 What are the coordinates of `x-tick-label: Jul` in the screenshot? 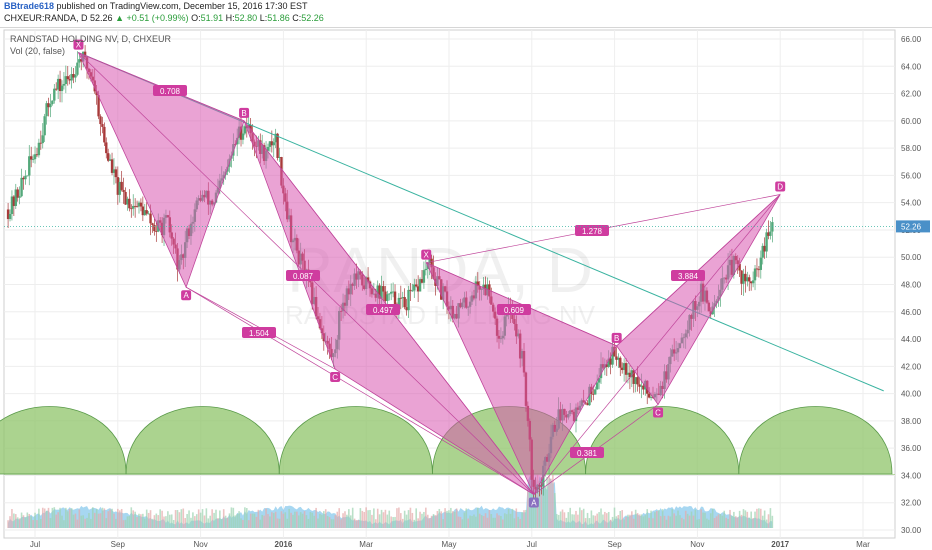 It's located at (35, 544).